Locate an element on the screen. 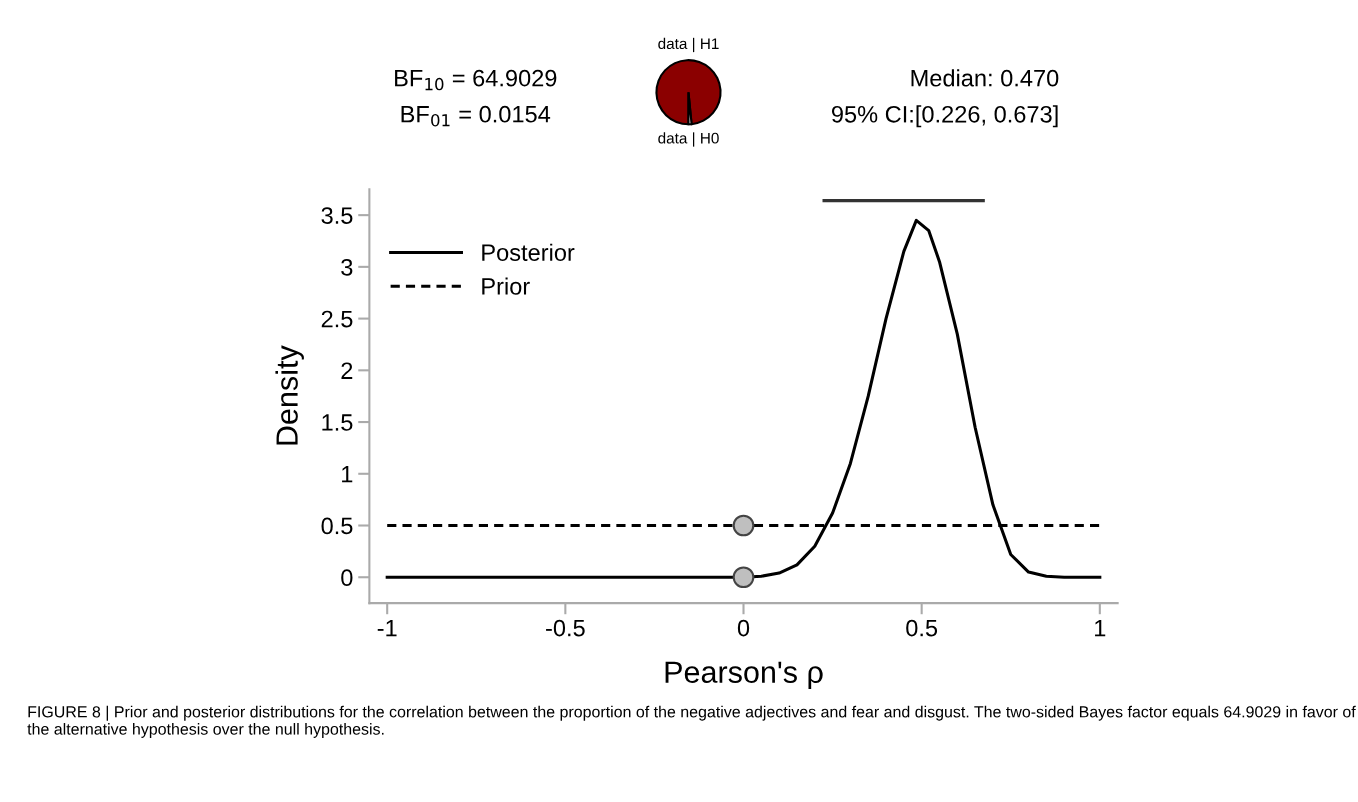  text: BF$_{10}$ = 64.9029 is located at coordinates (476, 80).